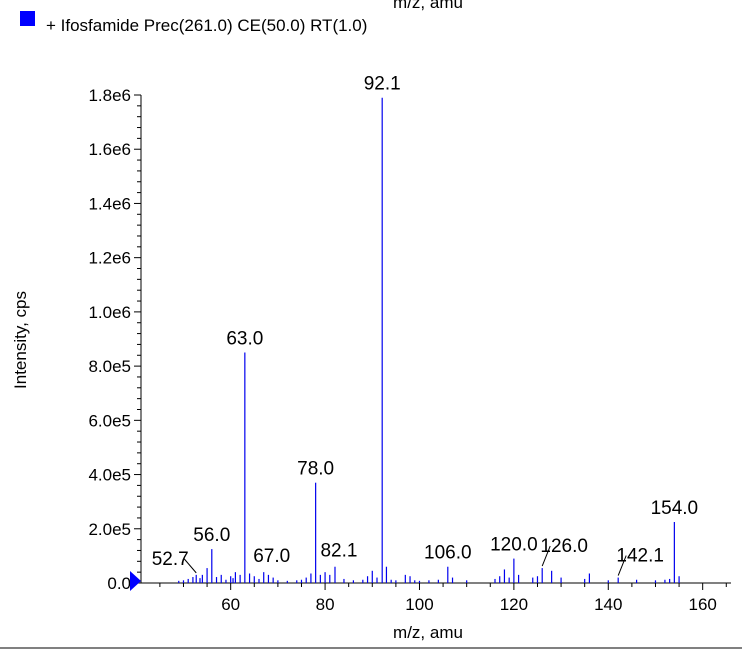 The image size is (742, 651). Describe the element at coordinates (338, 551) in the screenshot. I see `peak-label: 82.1` at that location.